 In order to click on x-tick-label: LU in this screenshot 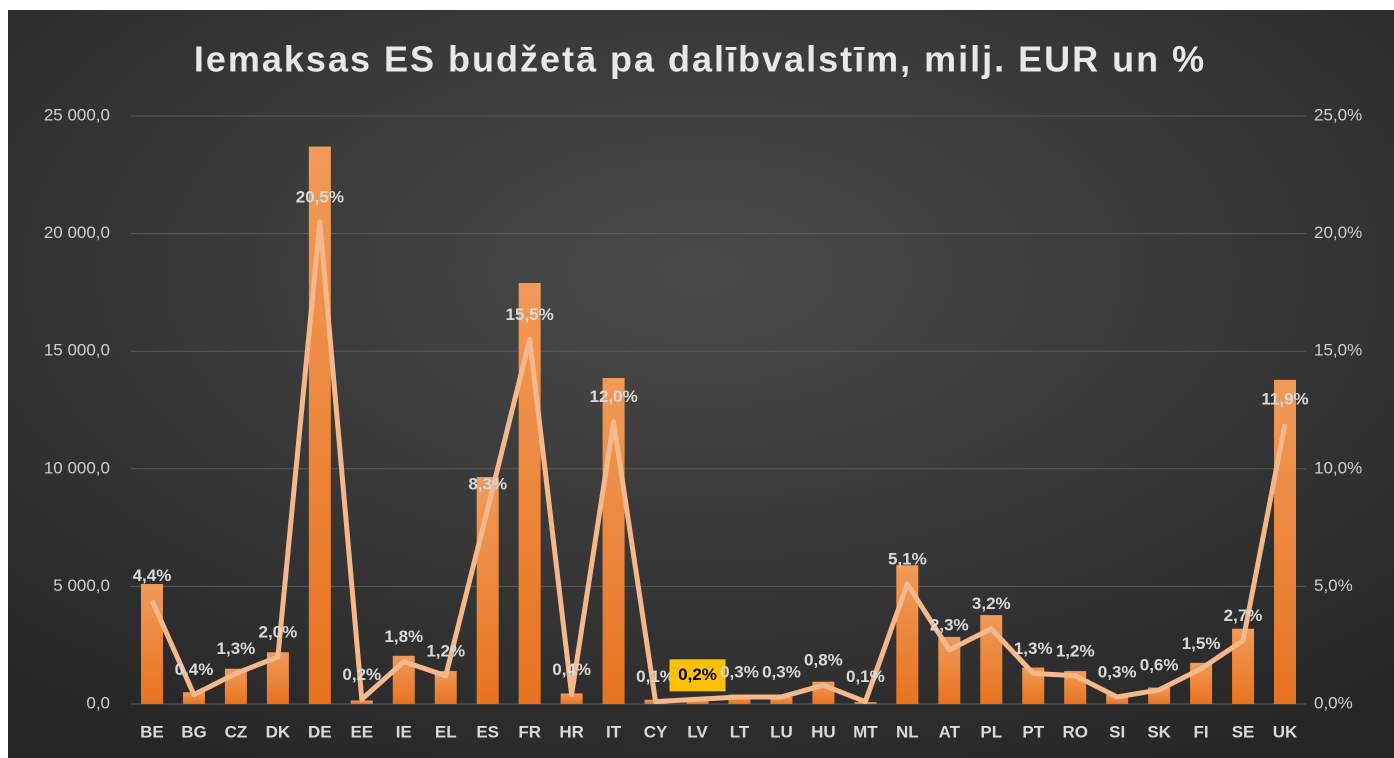, I will do `click(781, 731)`.